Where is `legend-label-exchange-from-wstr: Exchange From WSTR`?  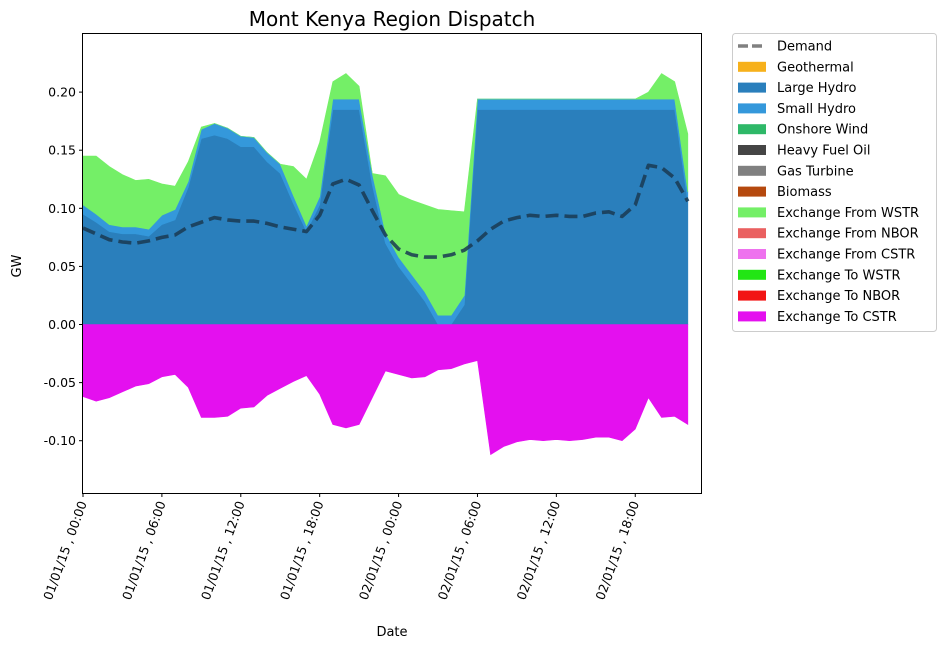 legend-label-exchange-from-wstr: Exchange From WSTR is located at coordinates (848, 213).